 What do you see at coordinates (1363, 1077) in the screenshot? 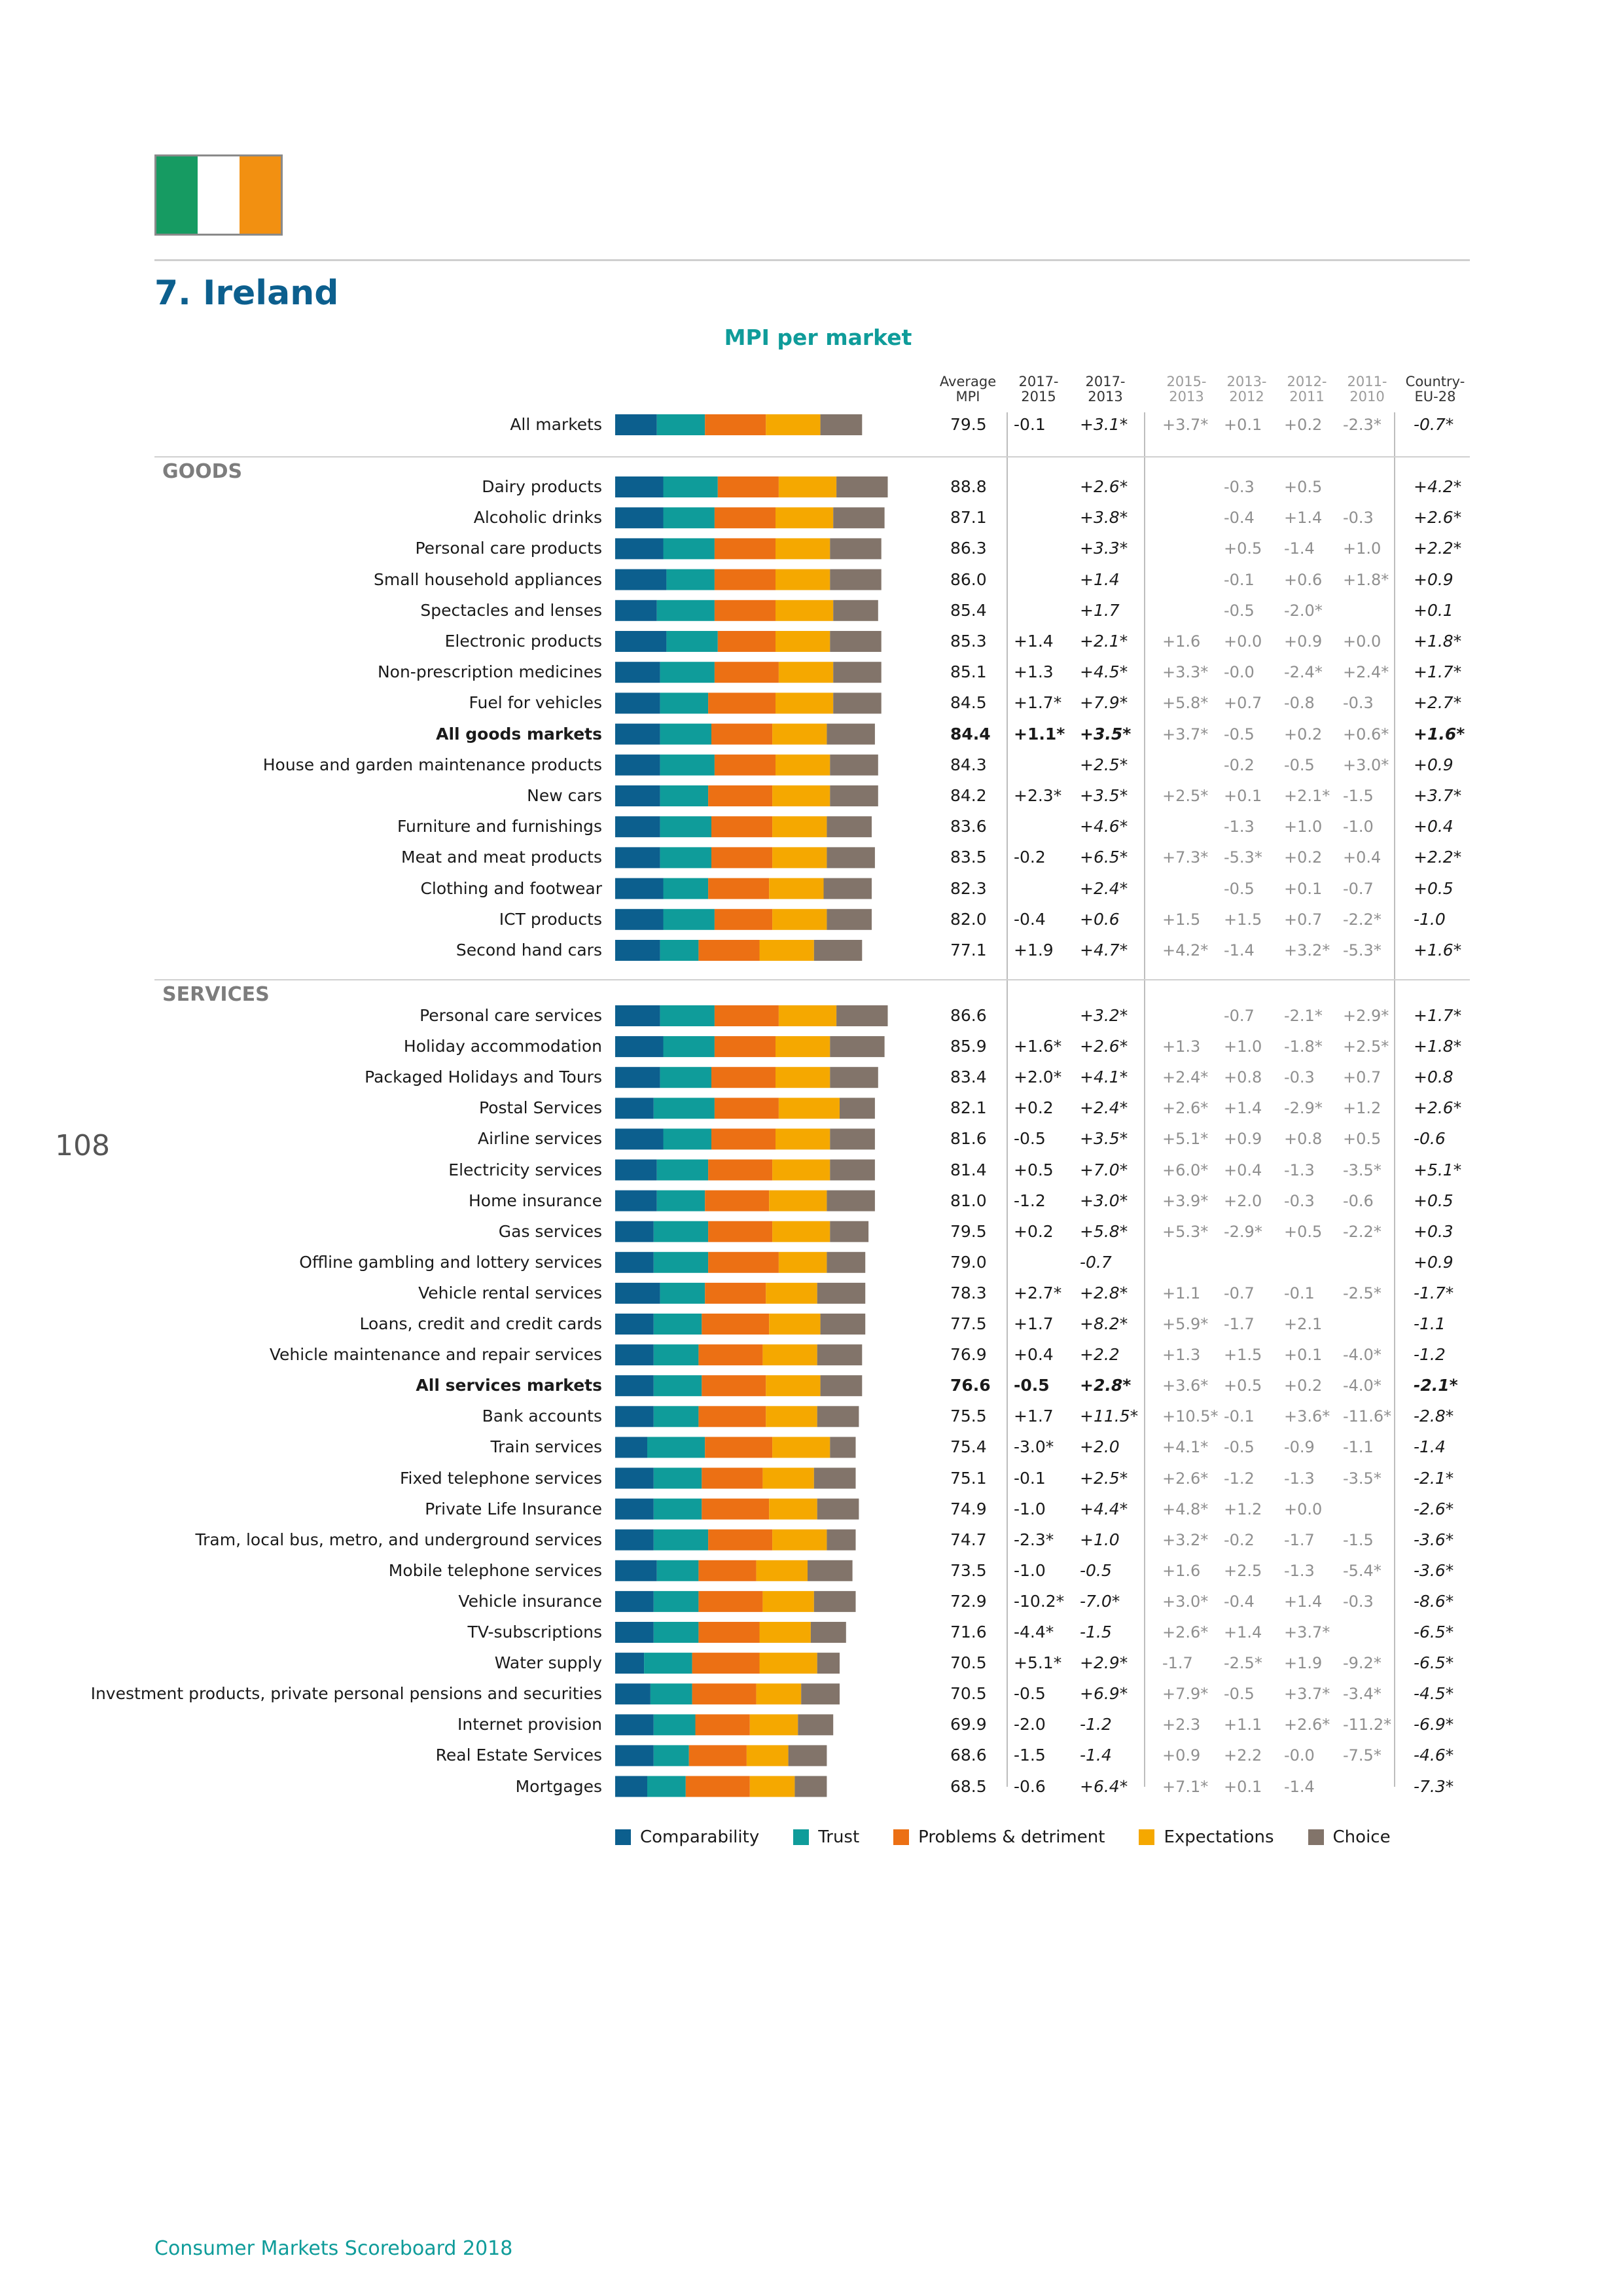
I see `cell-packaged-holidays-and-tours-f: +0.7` at bounding box center [1363, 1077].